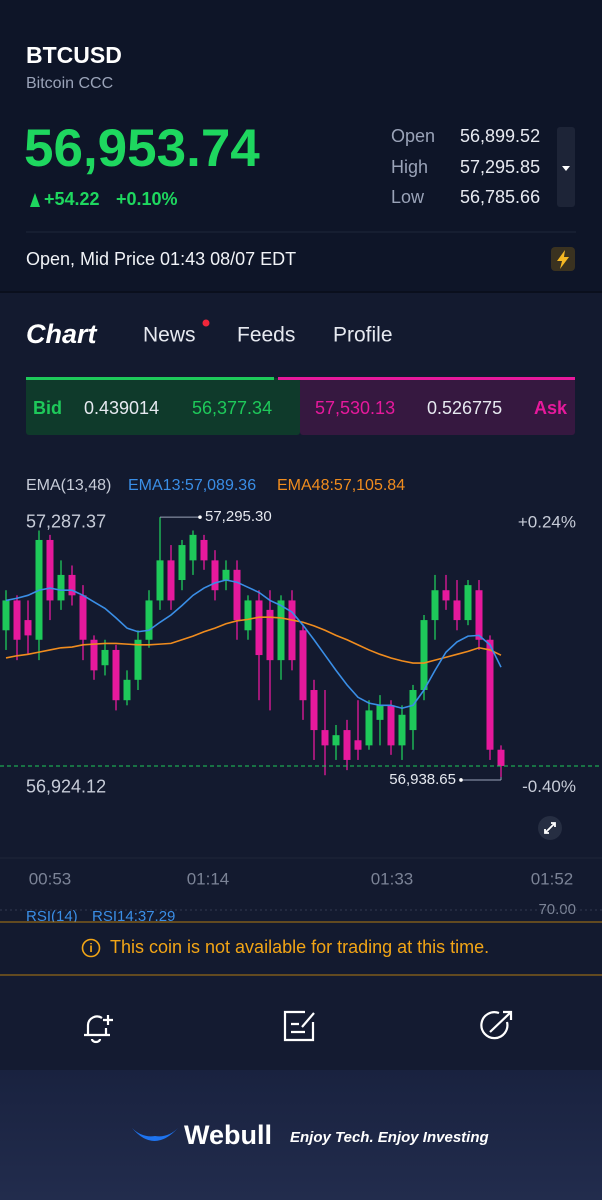 This screenshot has height=1200, width=602. What do you see at coordinates (409, 167) in the screenshot?
I see `stat-label: High` at bounding box center [409, 167].